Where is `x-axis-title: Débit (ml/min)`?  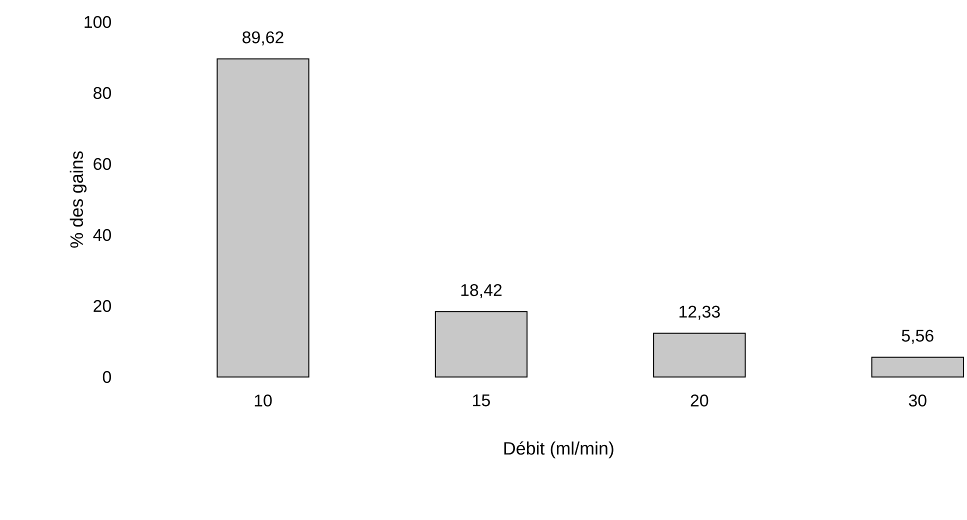
x-axis-title: Débit (ml/min) is located at coordinates (559, 449).